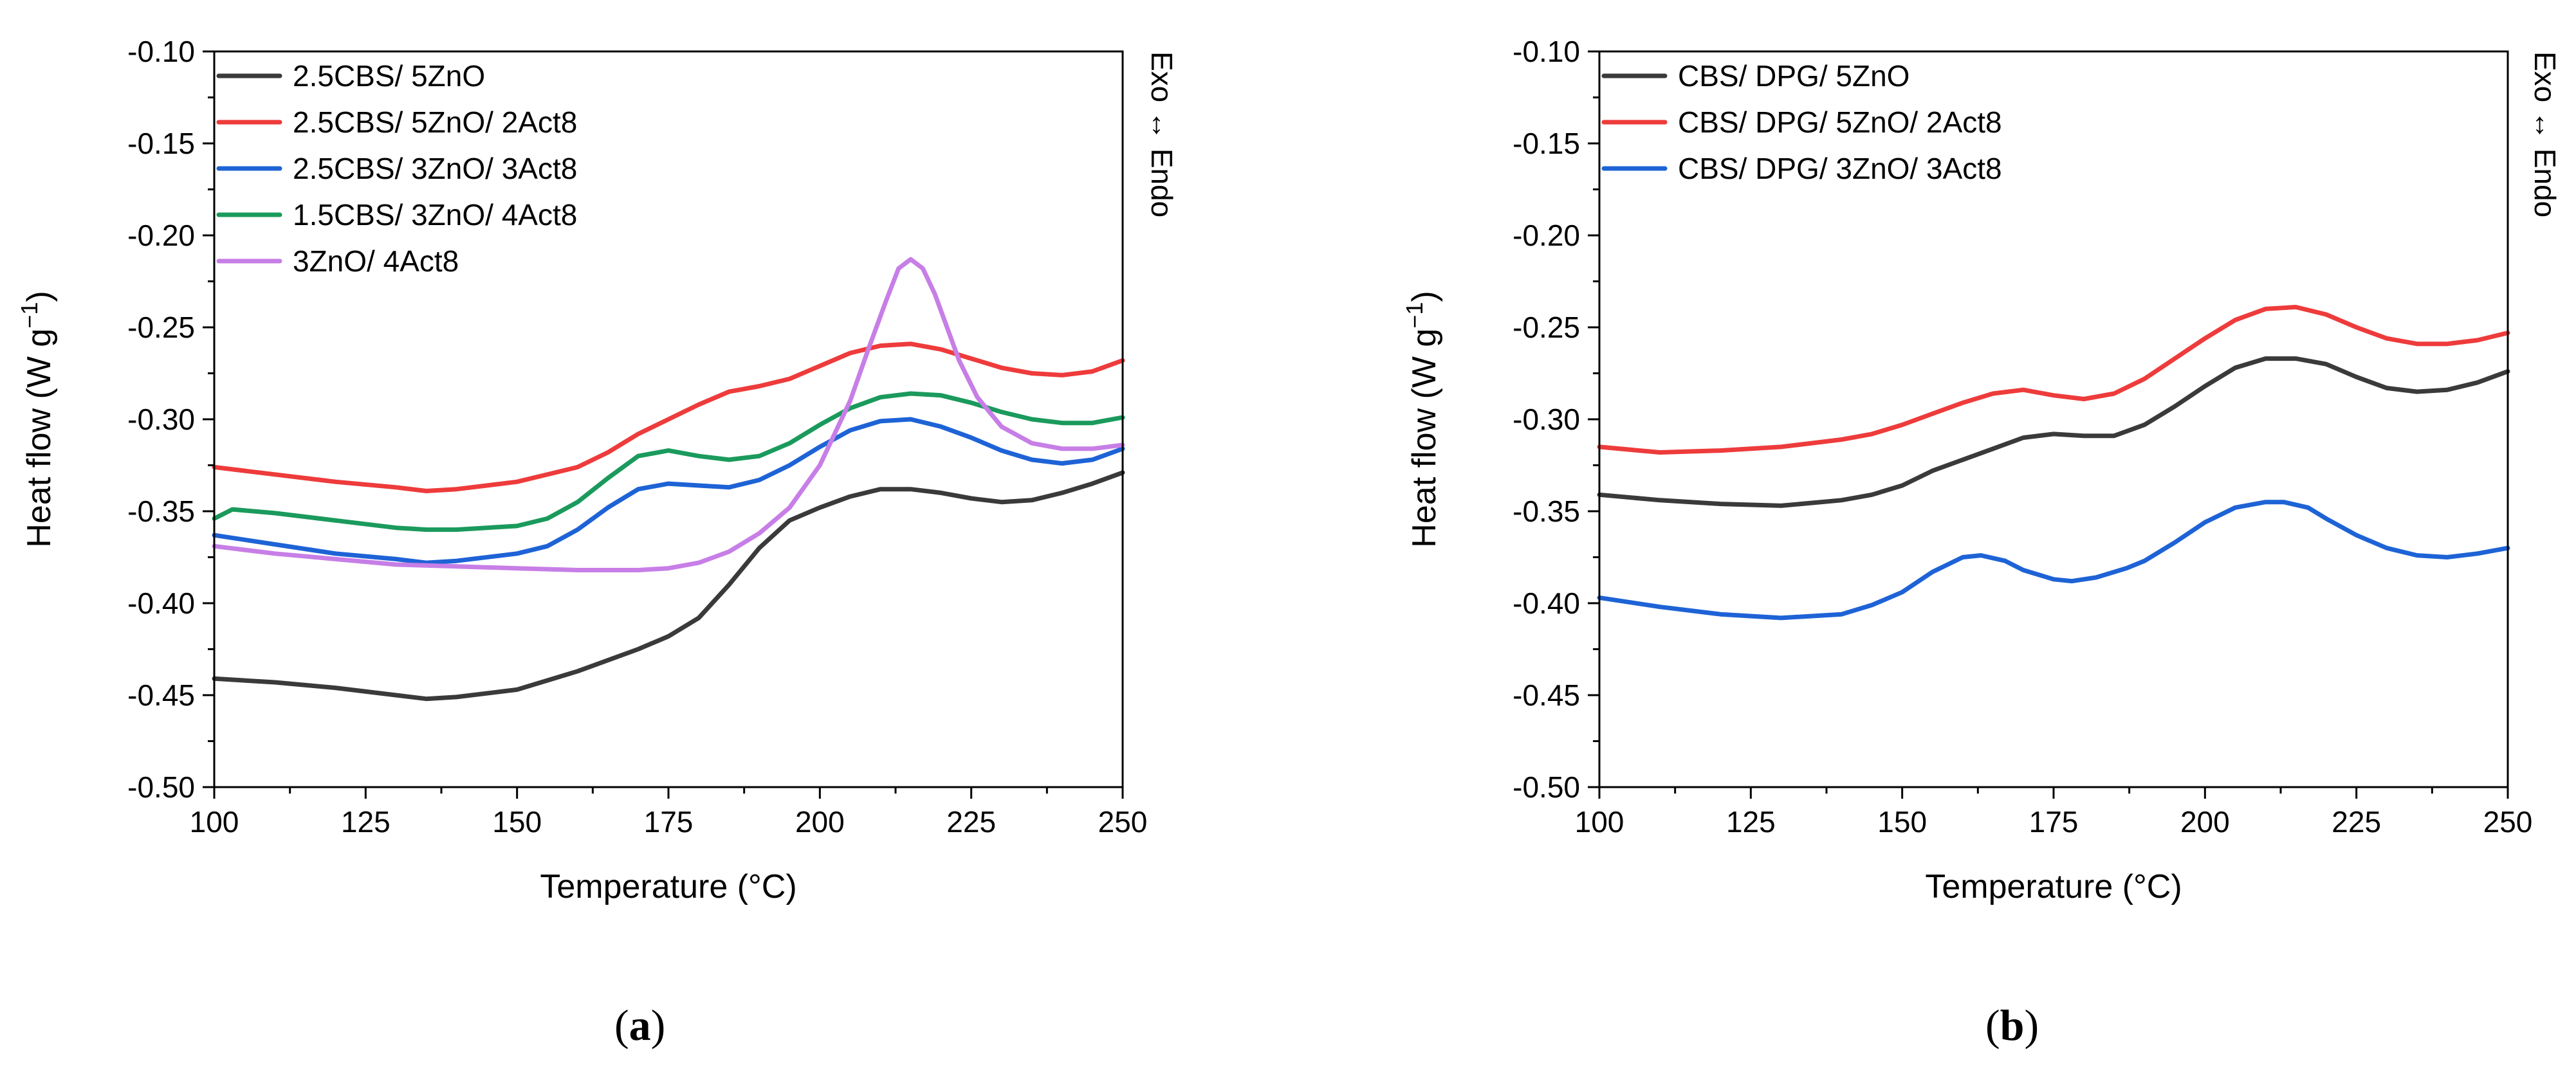  What do you see at coordinates (1546, 51) in the screenshot?
I see `chart-b-ytick-label-0: -0.10` at bounding box center [1546, 51].